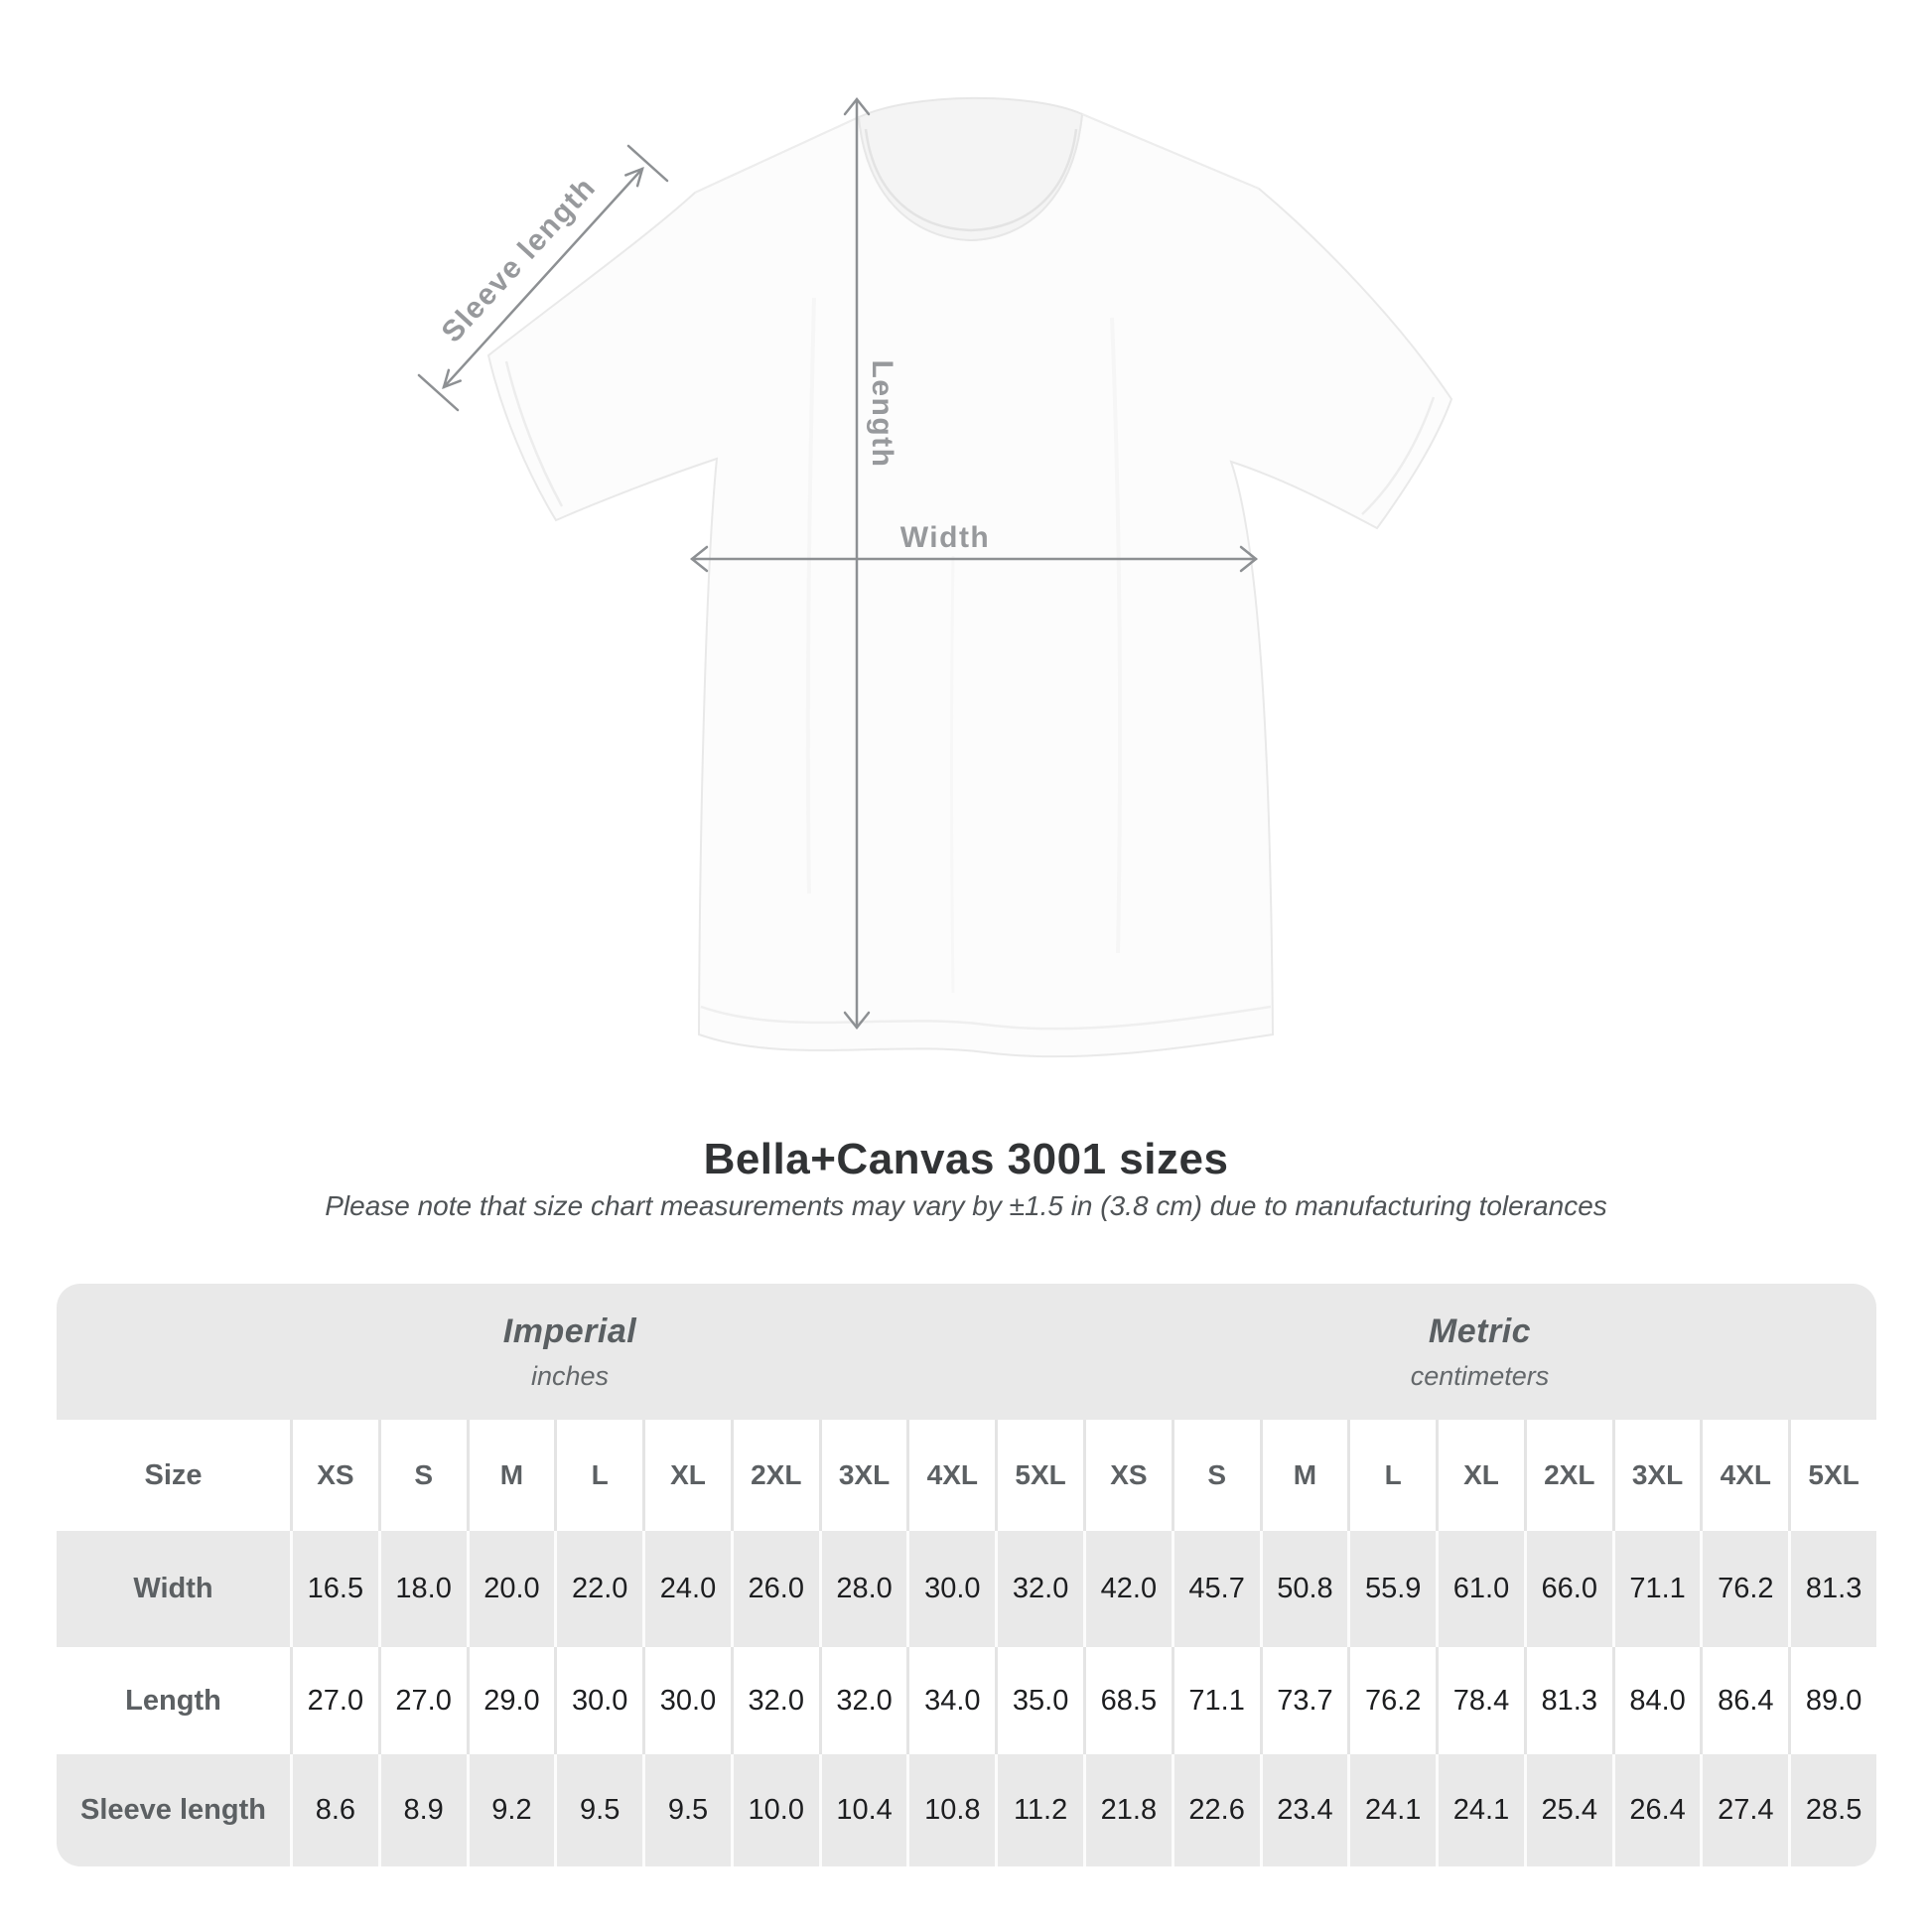 The width and height of the screenshot is (1932, 1932). Describe the element at coordinates (775, 1810) in the screenshot. I see `measurement-value: 10.0` at that location.